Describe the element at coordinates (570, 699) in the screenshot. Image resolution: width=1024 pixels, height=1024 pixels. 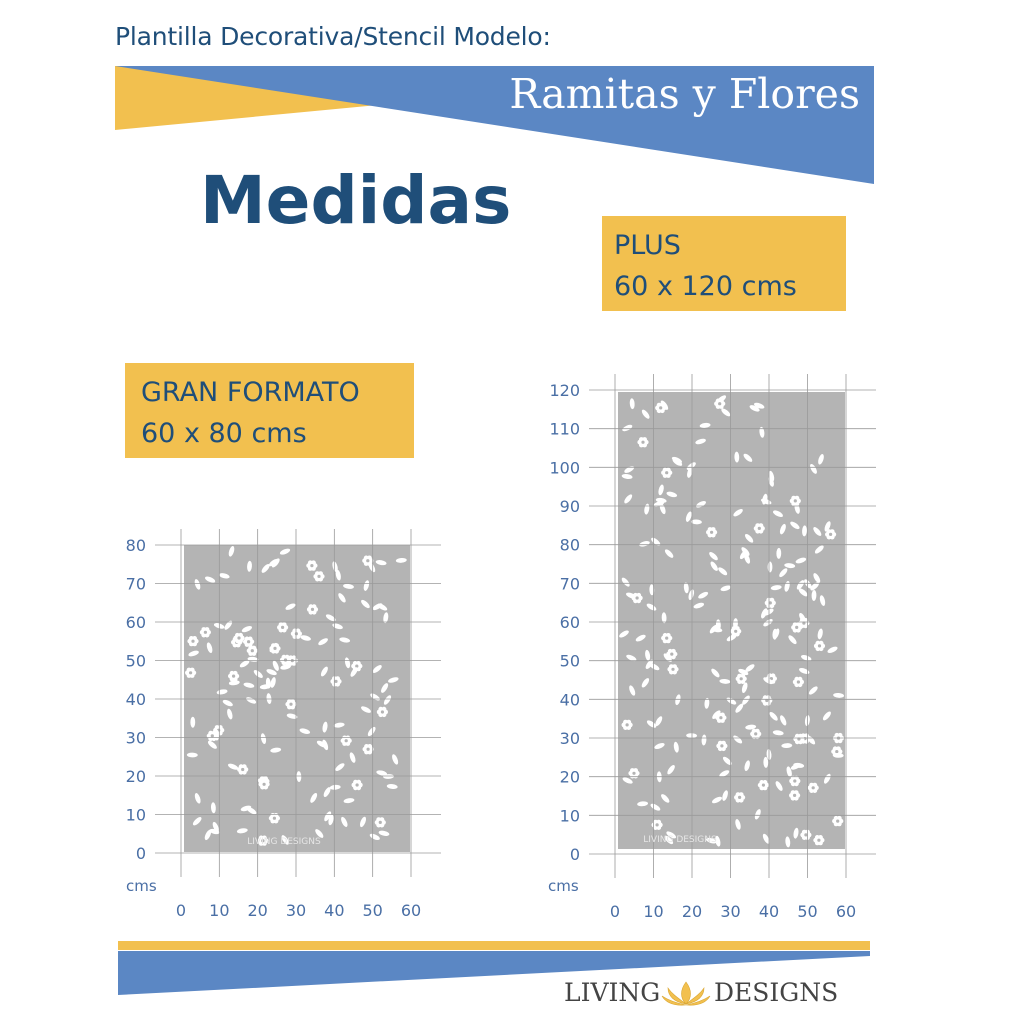
I see `y-tick-label: 40` at that location.